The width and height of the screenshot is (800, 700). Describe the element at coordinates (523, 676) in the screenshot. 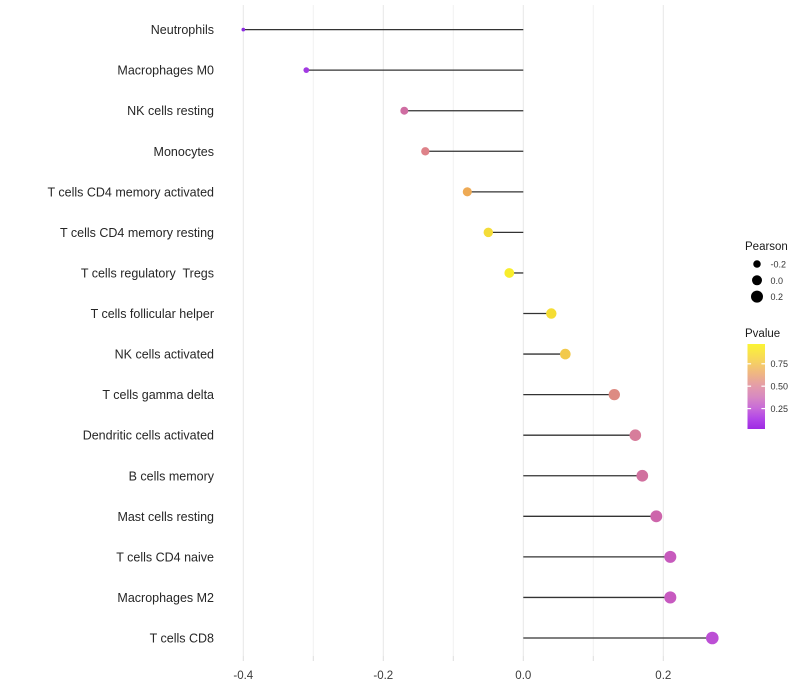

I see `x-tick-label: 0.0` at that location.